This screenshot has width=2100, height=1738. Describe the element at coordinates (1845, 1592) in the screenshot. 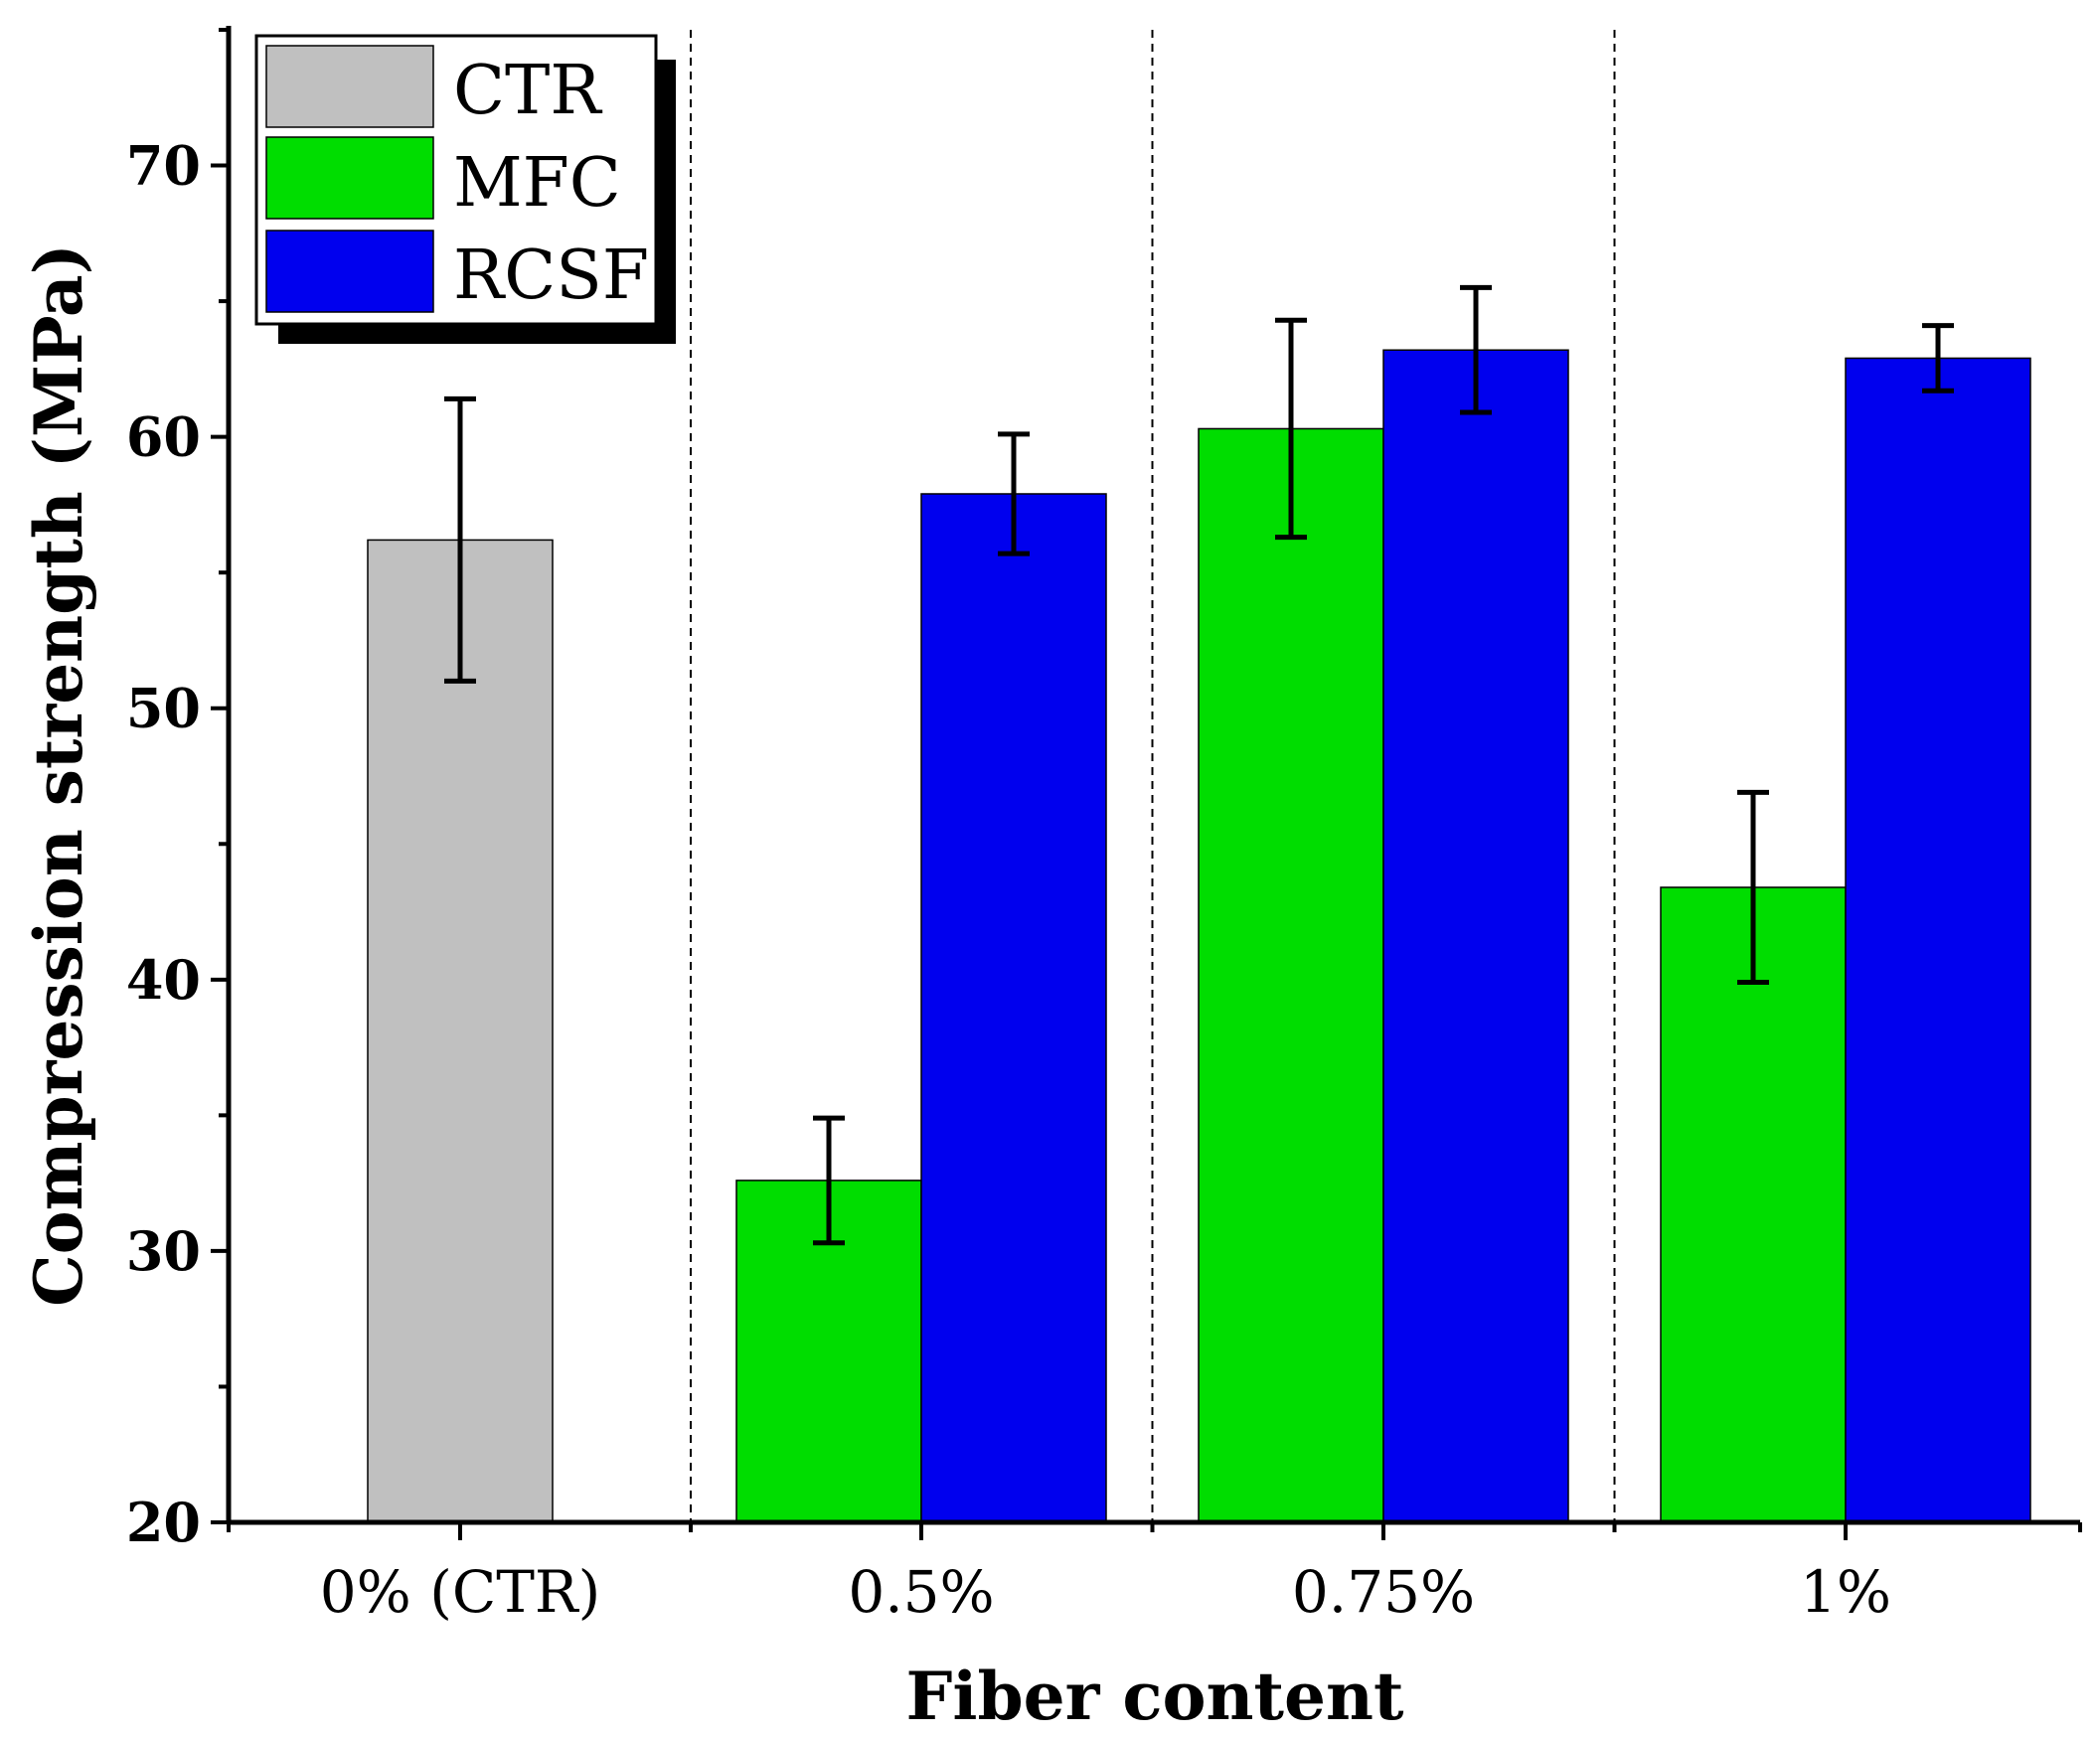

I see `x-tick-label-3: 1%` at that location.